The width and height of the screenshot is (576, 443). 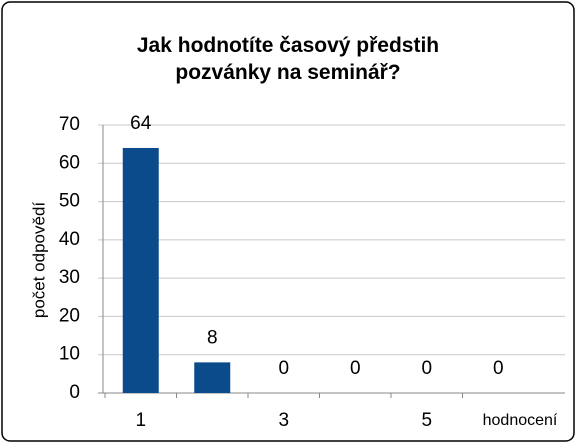 What do you see at coordinates (520, 420) in the screenshot?
I see `x-axis-label: hodnocení` at bounding box center [520, 420].